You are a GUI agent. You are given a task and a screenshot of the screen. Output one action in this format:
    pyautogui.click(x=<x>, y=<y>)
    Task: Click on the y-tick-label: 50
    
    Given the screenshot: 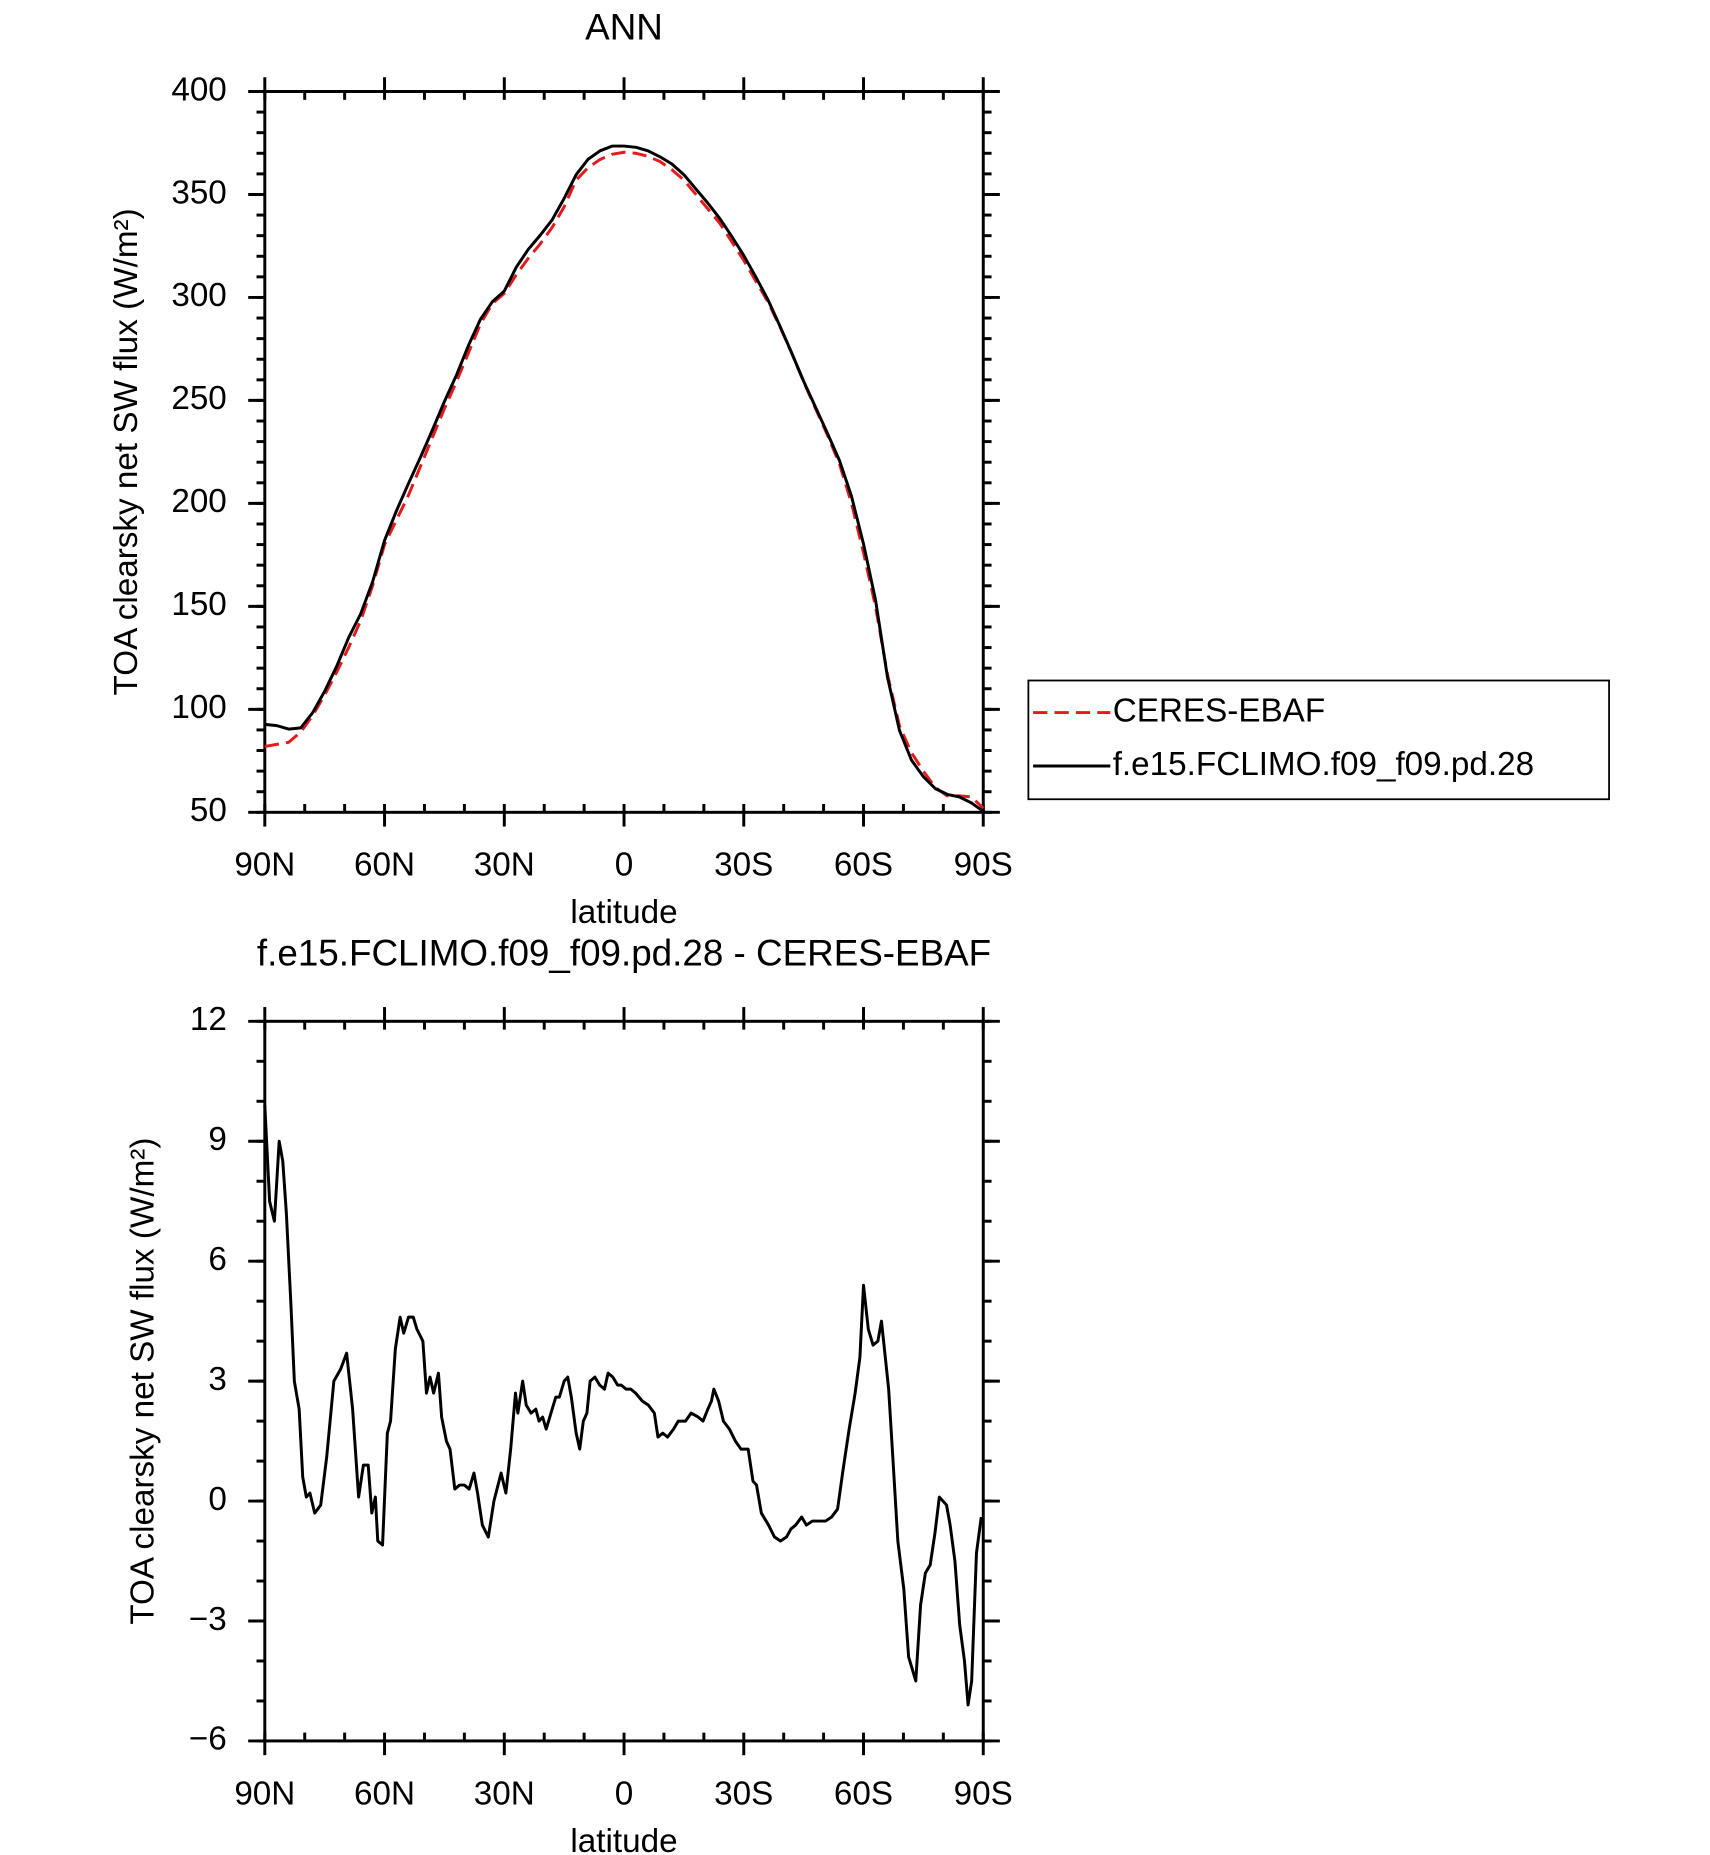 What is the action you would take?
    pyautogui.click(x=208, y=810)
    